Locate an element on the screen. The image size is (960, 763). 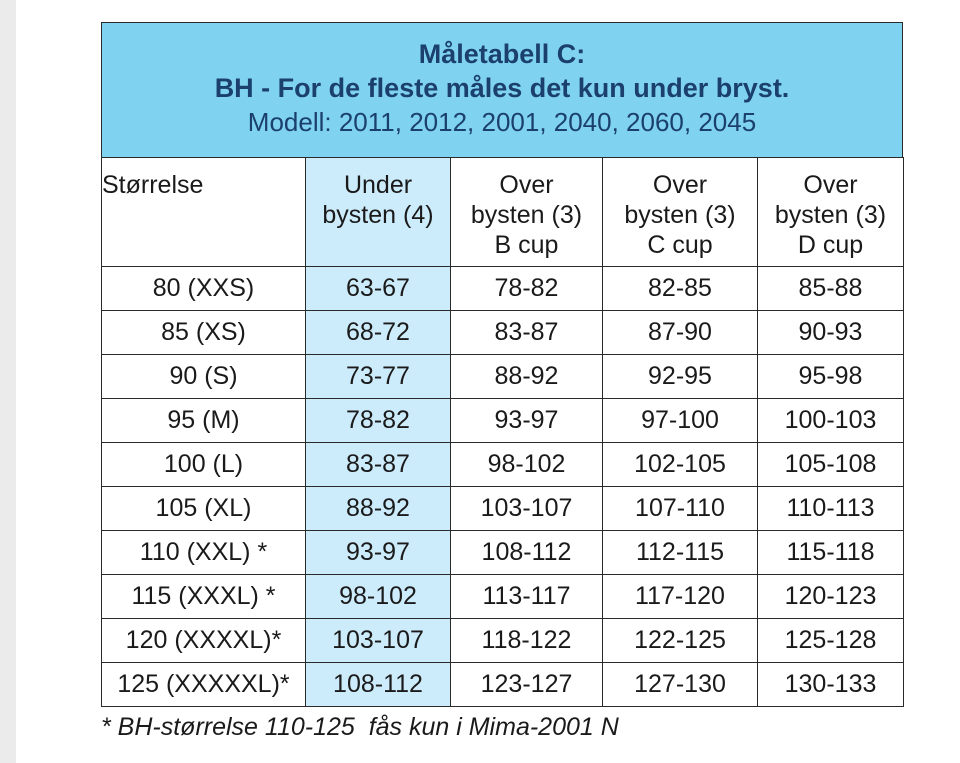
cell-size: 120 (XXXXL)* is located at coordinates (203, 640).